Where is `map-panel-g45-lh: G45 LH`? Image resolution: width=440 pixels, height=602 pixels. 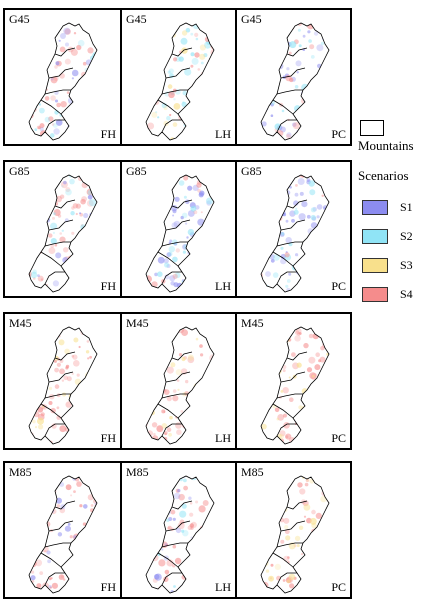
map-panel-g45-lh: G45 LH is located at coordinates (177, 77).